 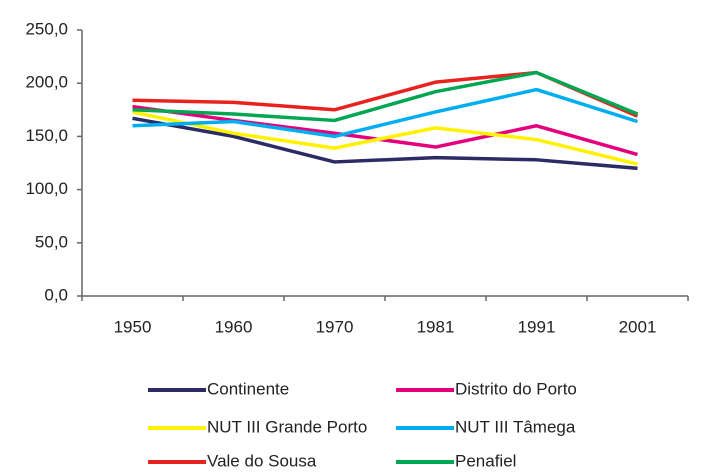 What do you see at coordinates (46, 188) in the screenshot?
I see `y-tick-label: 100,0` at bounding box center [46, 188].